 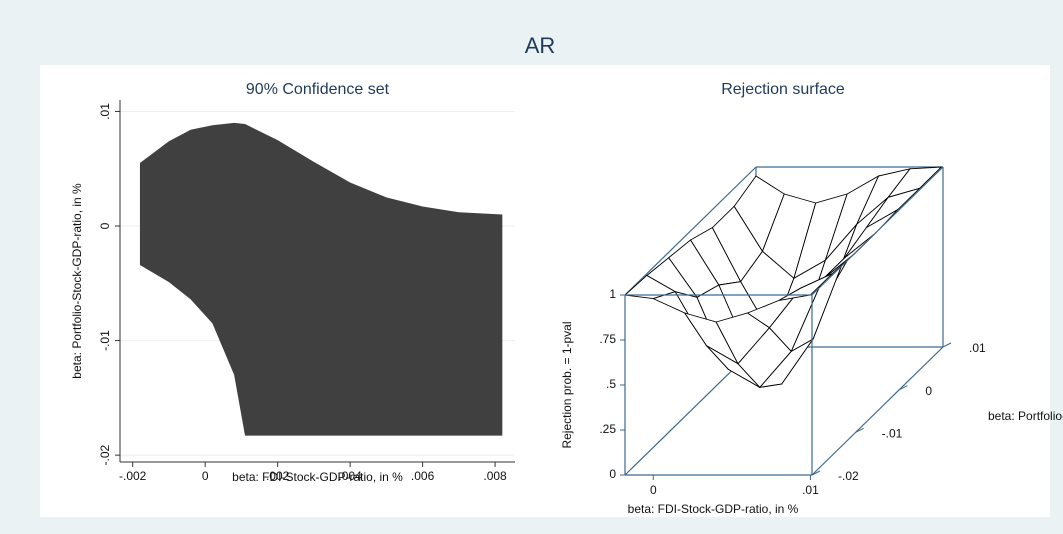 I want to click on z-tick-label: .75, so click(x=607, y=339).